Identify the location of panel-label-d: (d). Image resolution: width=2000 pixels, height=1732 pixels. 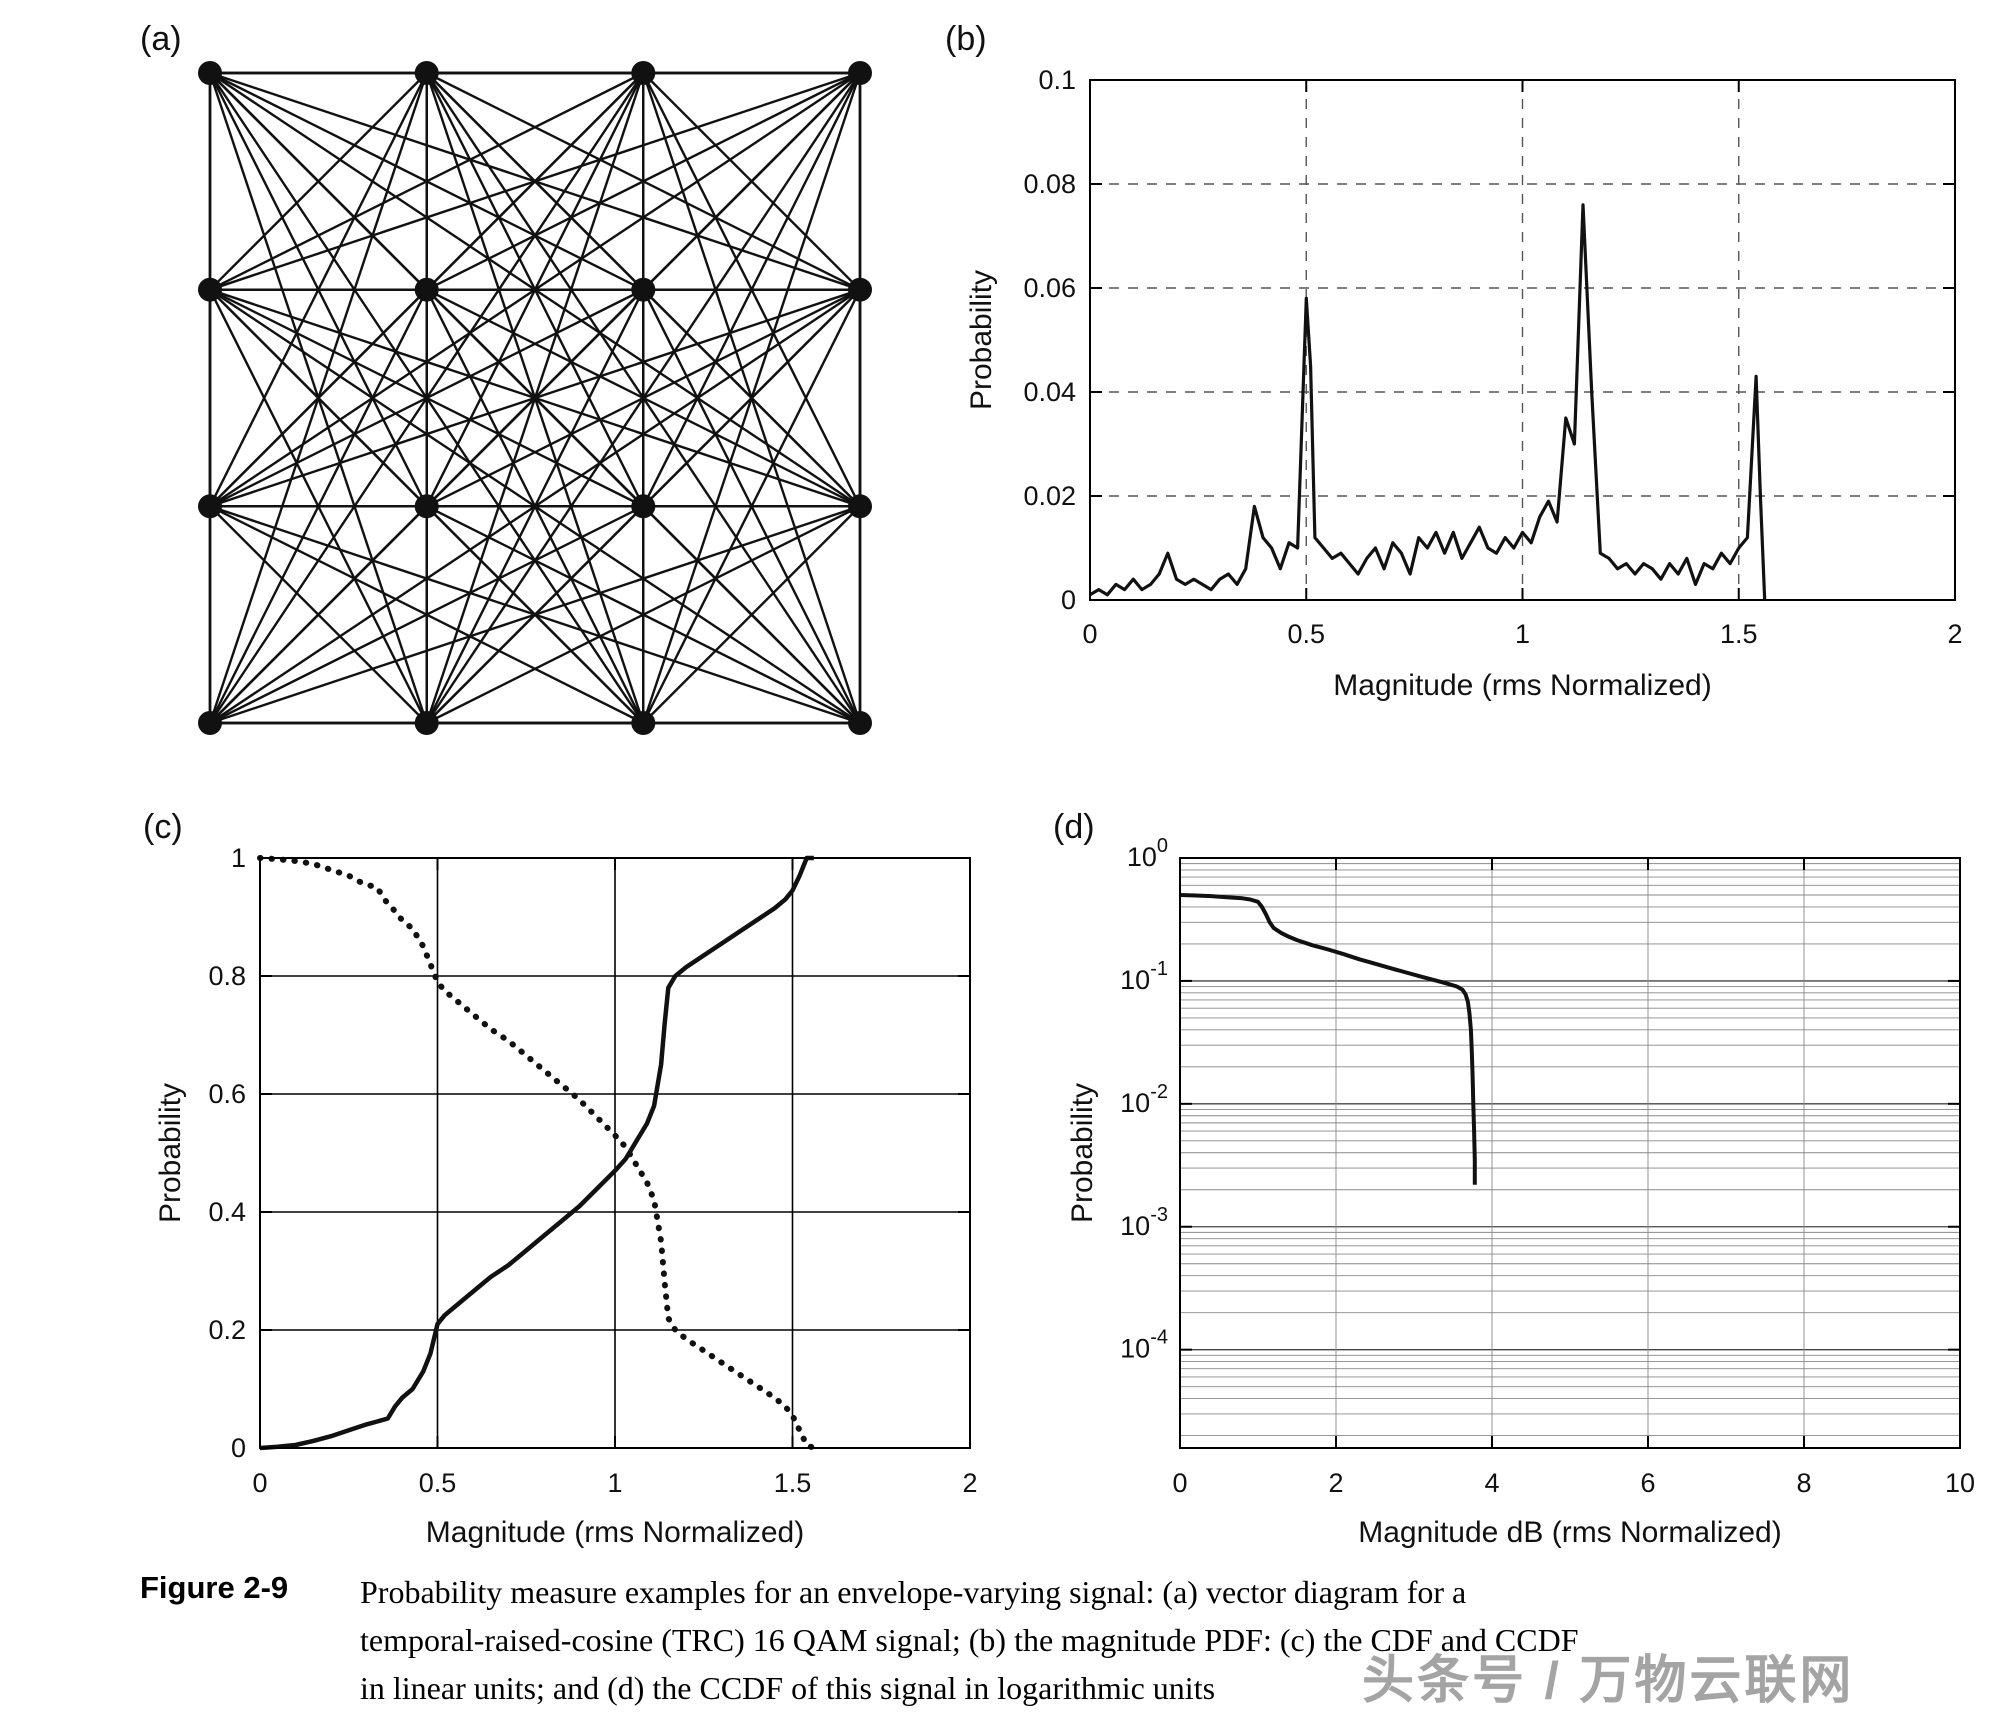
(1074, 827).